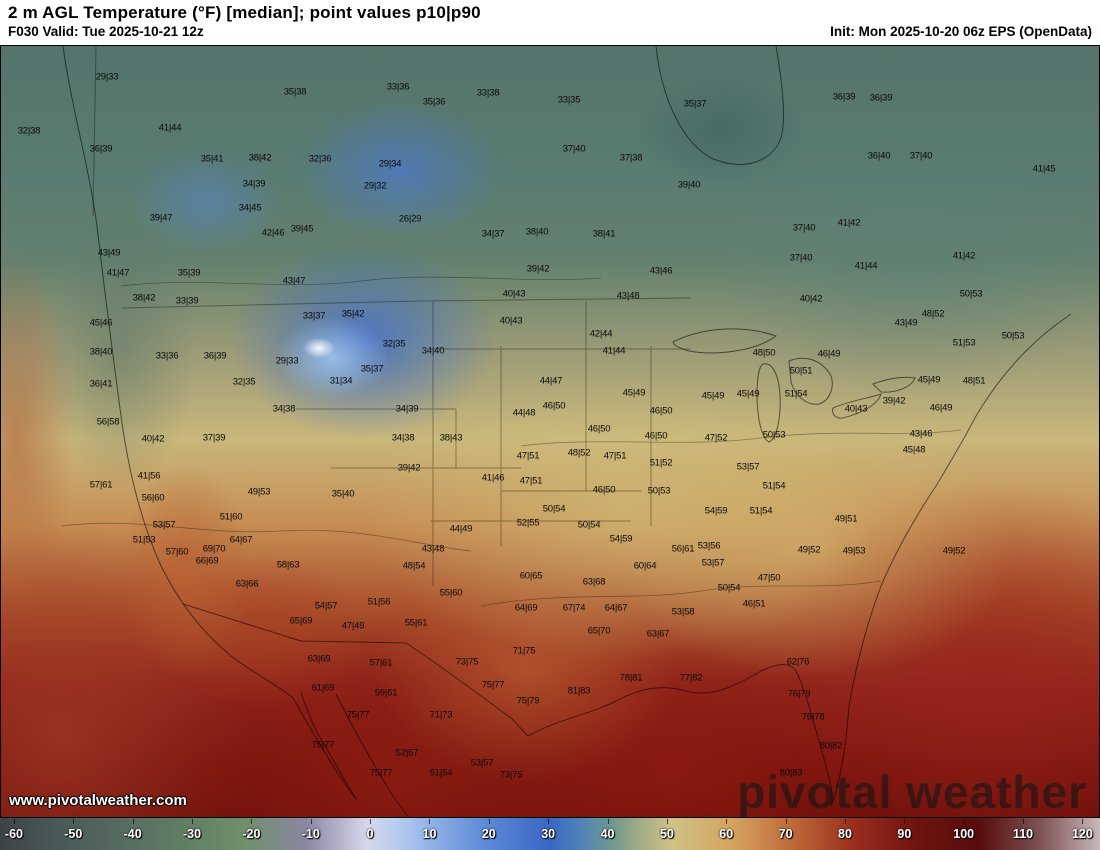 This screenshot has height=850, width=1100. Describe the element at coordinates (161, 218) in the screenshot. I see `point-value: 39|47` at that location.